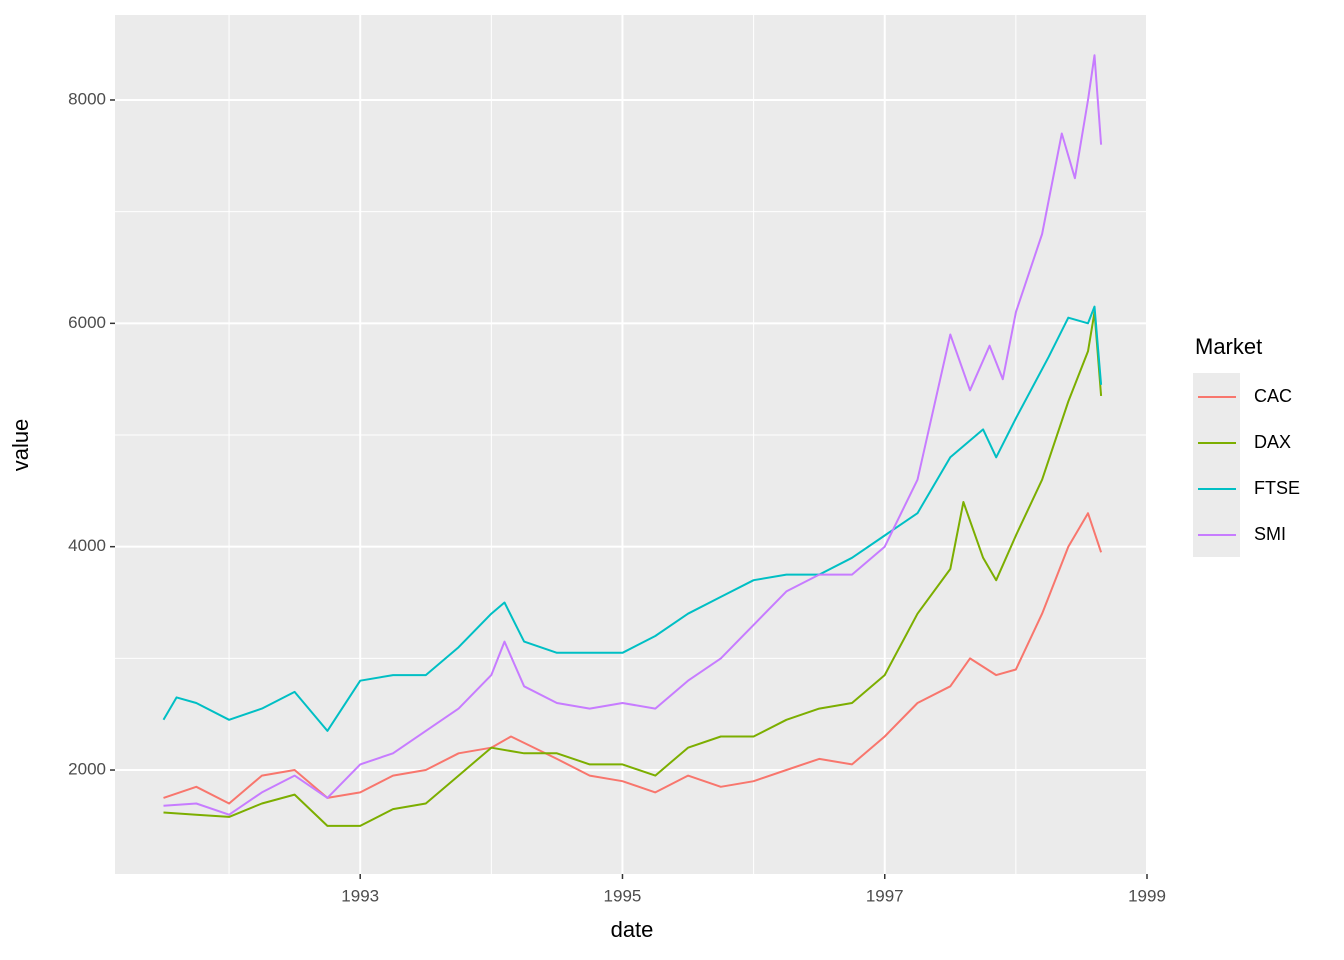 Image resolution: width=1344 pixels, height=960 pixels. I want to click on x-axis-label: date, so click(632, 929).